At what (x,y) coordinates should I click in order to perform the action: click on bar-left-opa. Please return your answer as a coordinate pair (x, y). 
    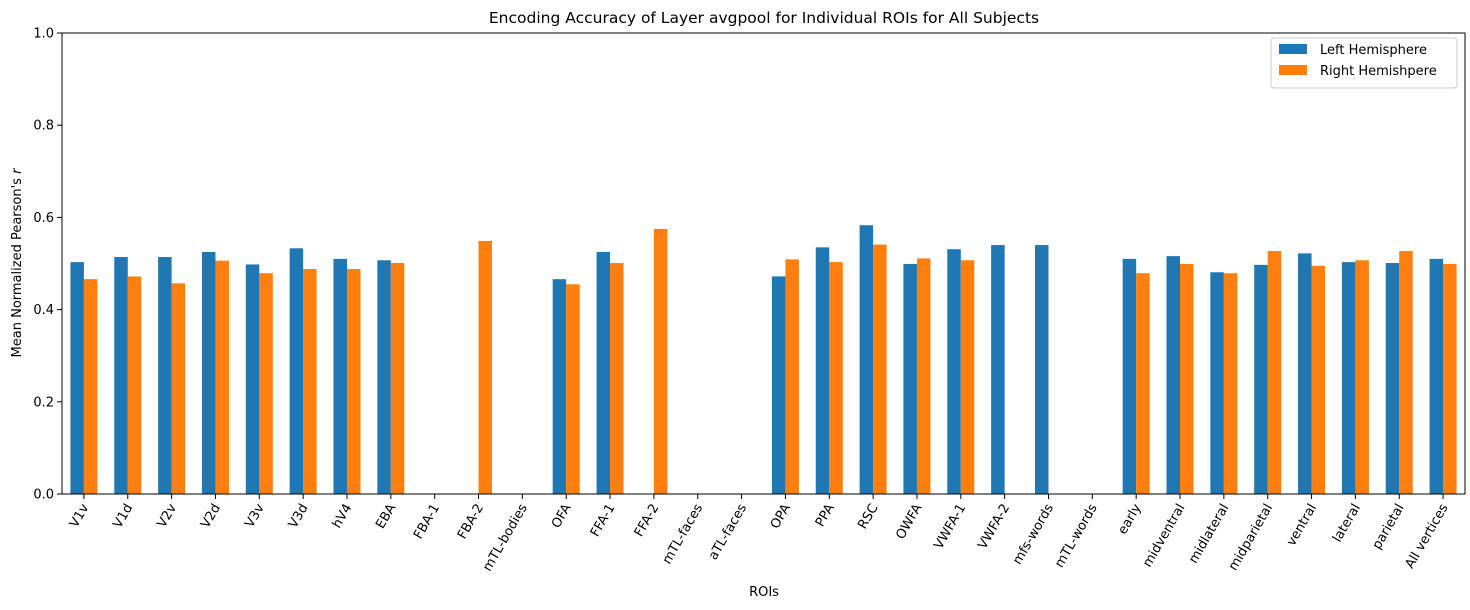
    Looking at the image, I should click on (778, 385).